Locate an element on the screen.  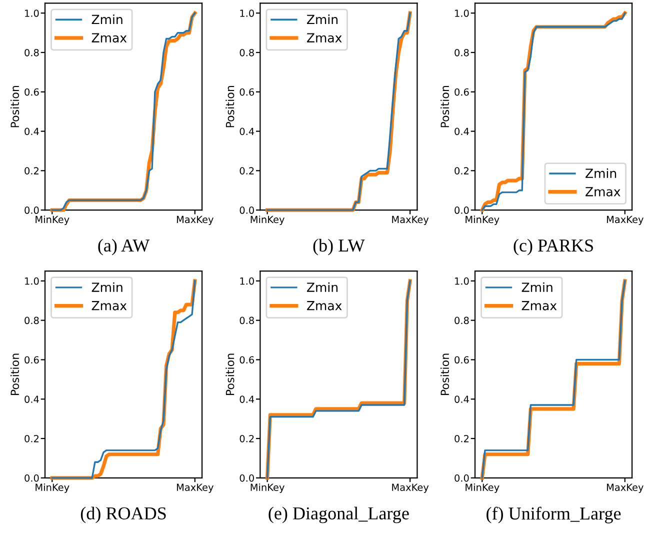
x-axis-title: (b) LW is located at coordinates (339, 247).